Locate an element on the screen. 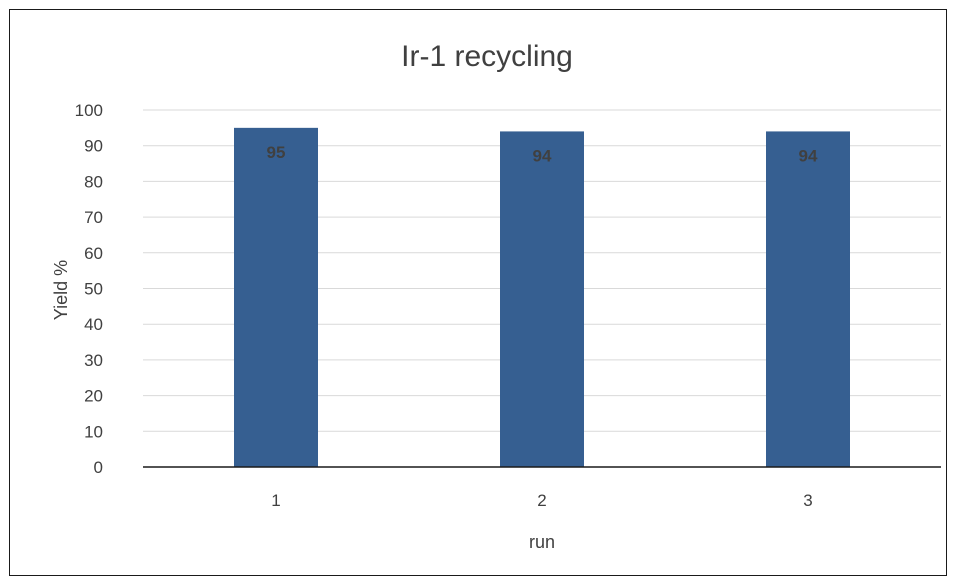  y-tick-label: 70 is located at coordinates (93, 217).